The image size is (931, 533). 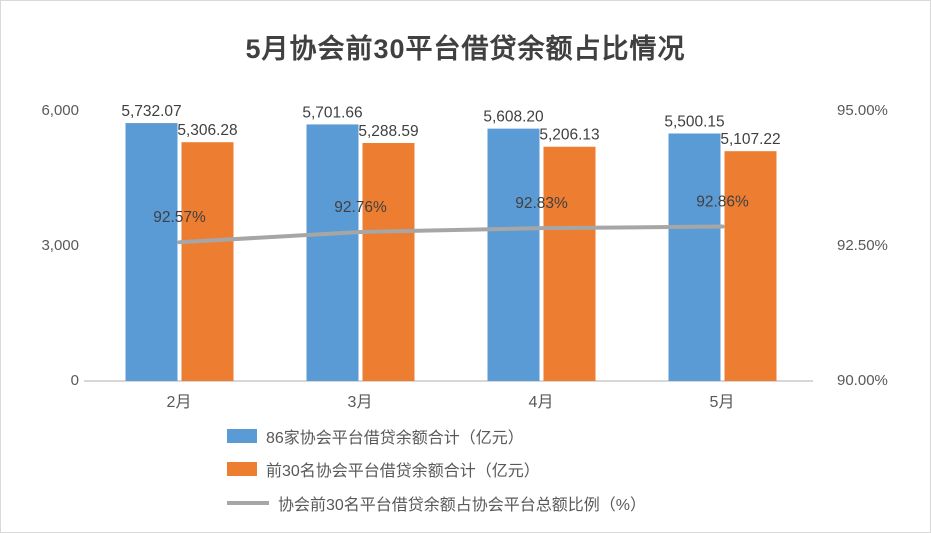 I want to click on svg-text: 5,732.07, so click(x=151, y=111).